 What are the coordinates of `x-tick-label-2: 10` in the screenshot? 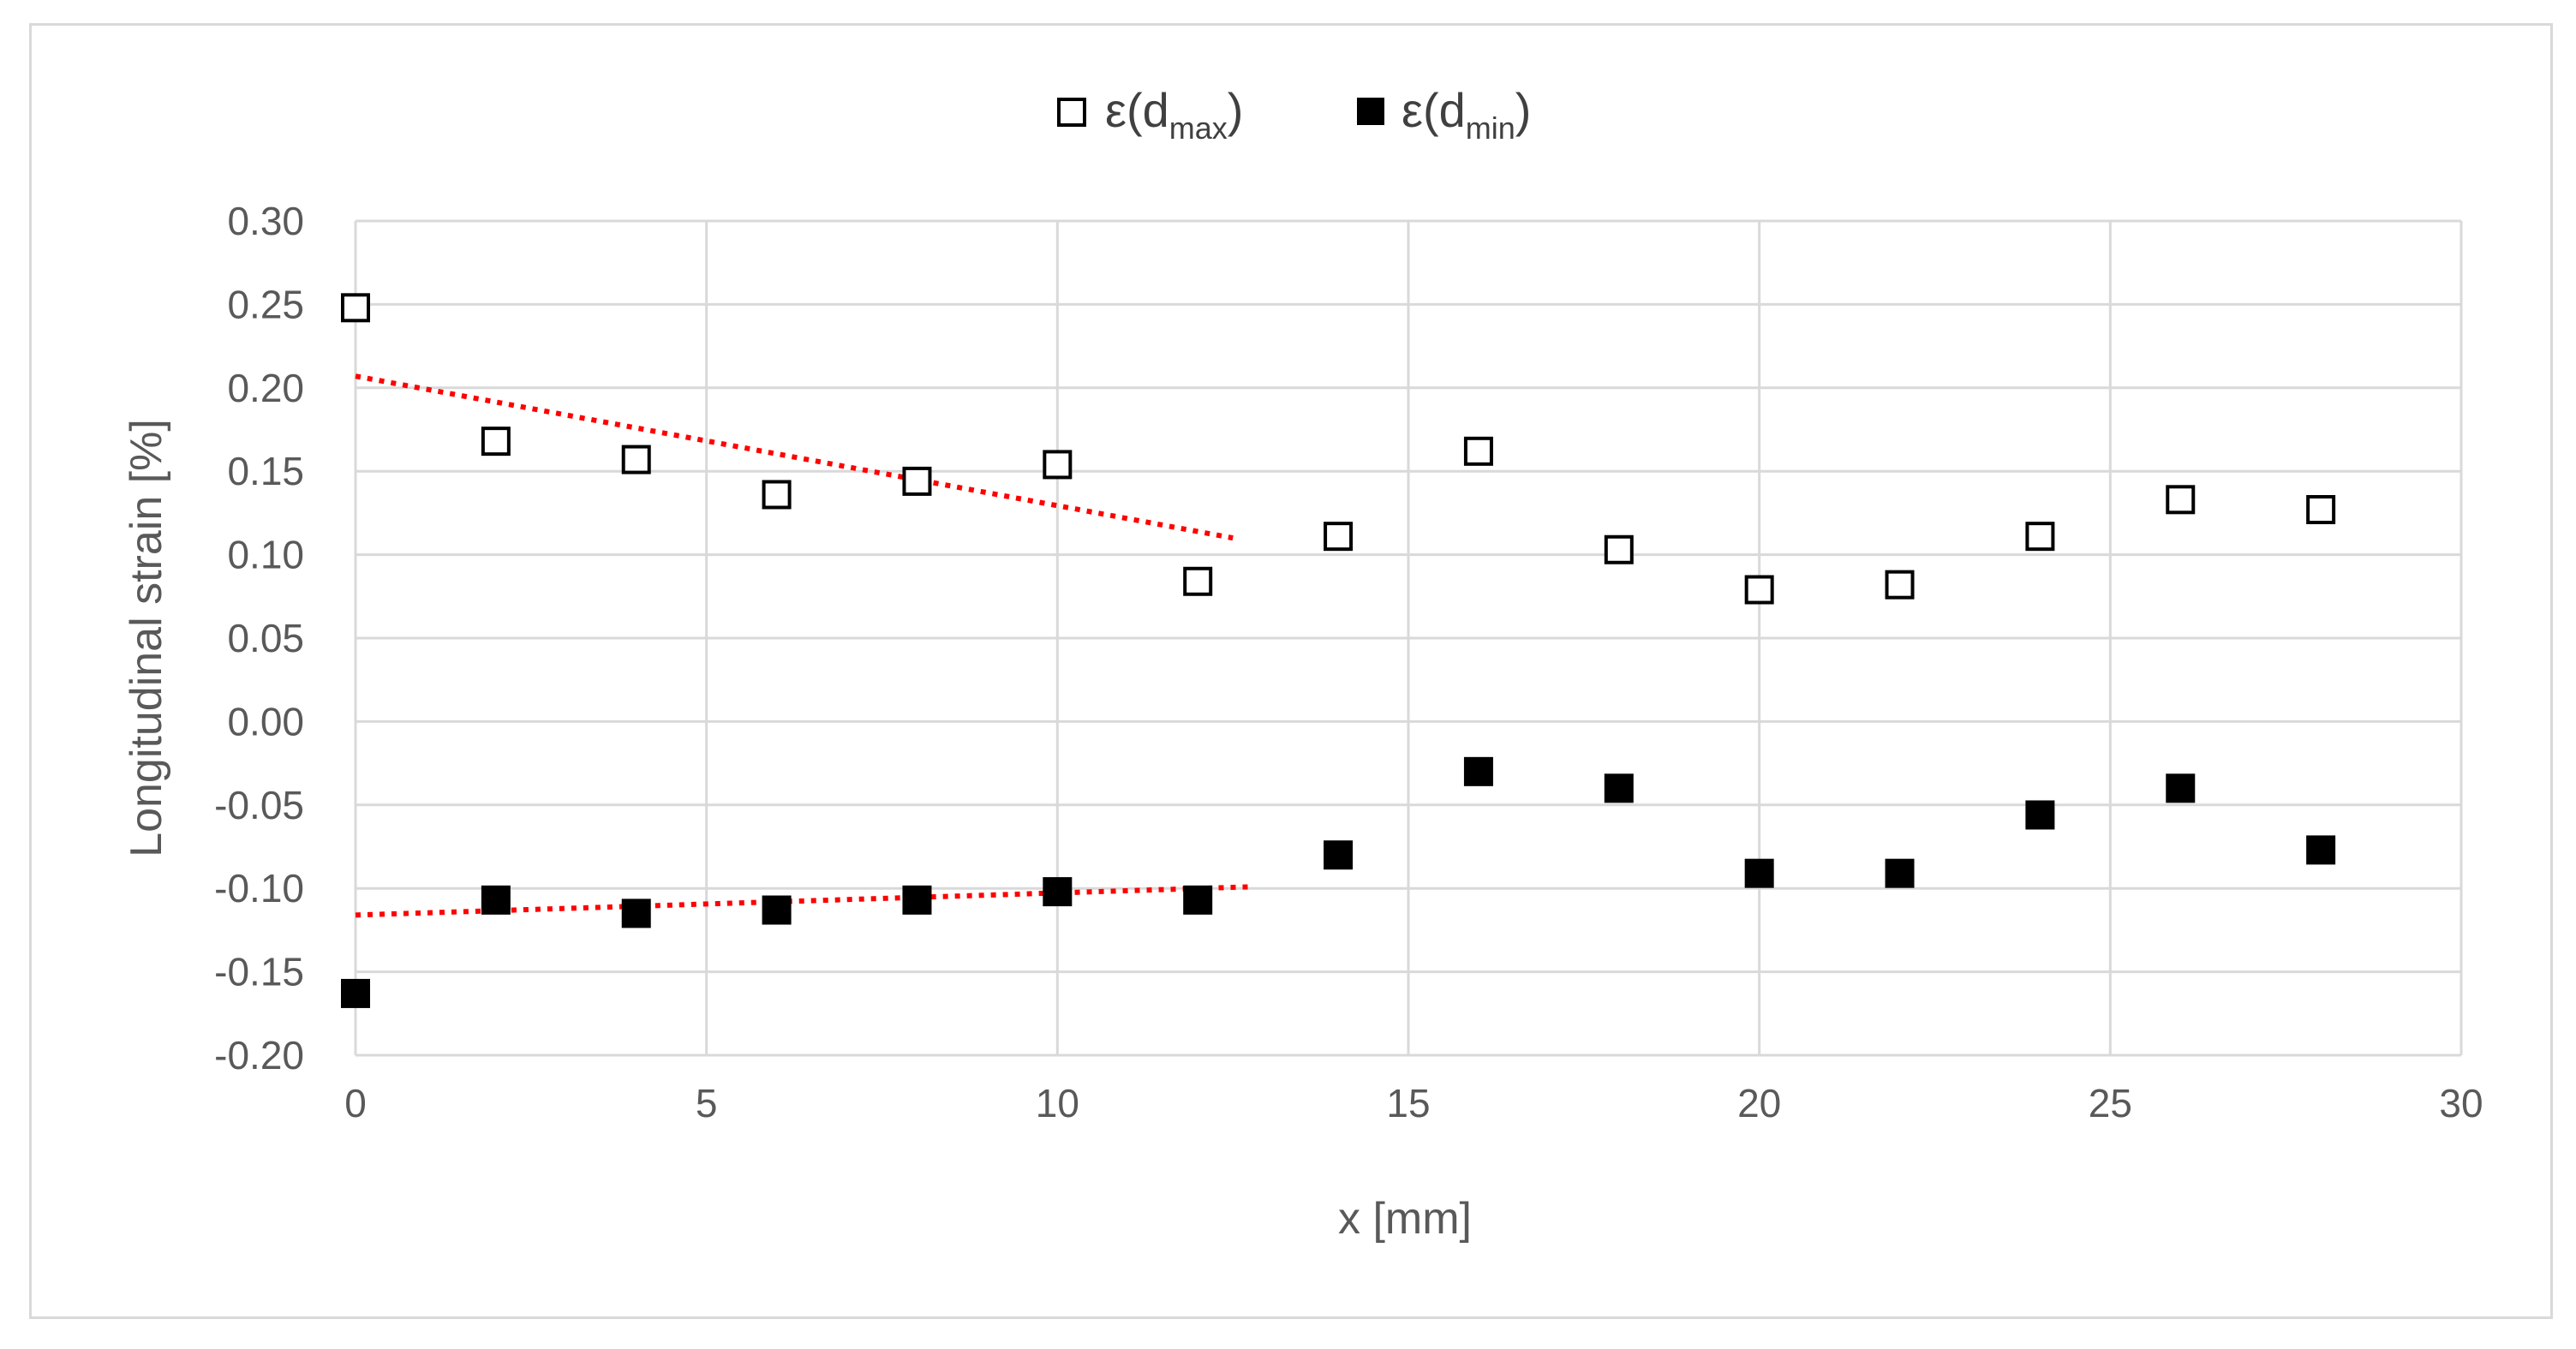 It's located at (1058, 1103).